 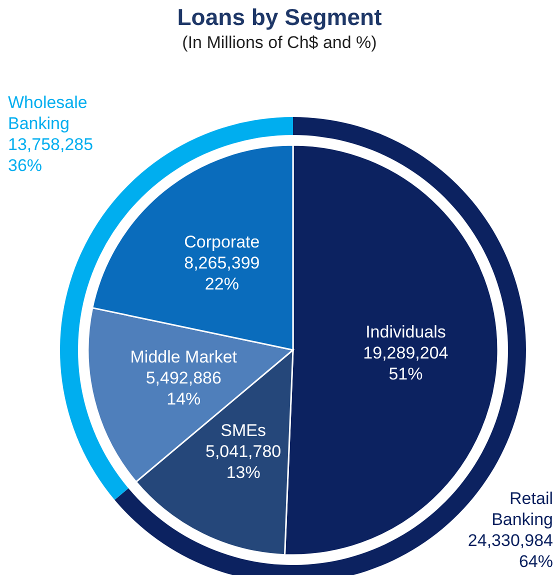 I want to click on chart-title: Loans by Segment, so click(x=279, y=17).